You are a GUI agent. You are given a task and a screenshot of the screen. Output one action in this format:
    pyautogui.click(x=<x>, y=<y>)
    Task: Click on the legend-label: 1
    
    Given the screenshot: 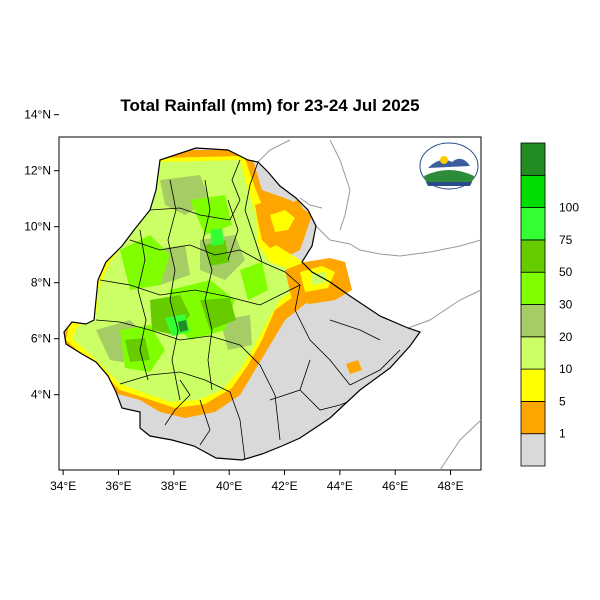 What is the action you would take?
    pyautogui.click(x=562, y=434)
    